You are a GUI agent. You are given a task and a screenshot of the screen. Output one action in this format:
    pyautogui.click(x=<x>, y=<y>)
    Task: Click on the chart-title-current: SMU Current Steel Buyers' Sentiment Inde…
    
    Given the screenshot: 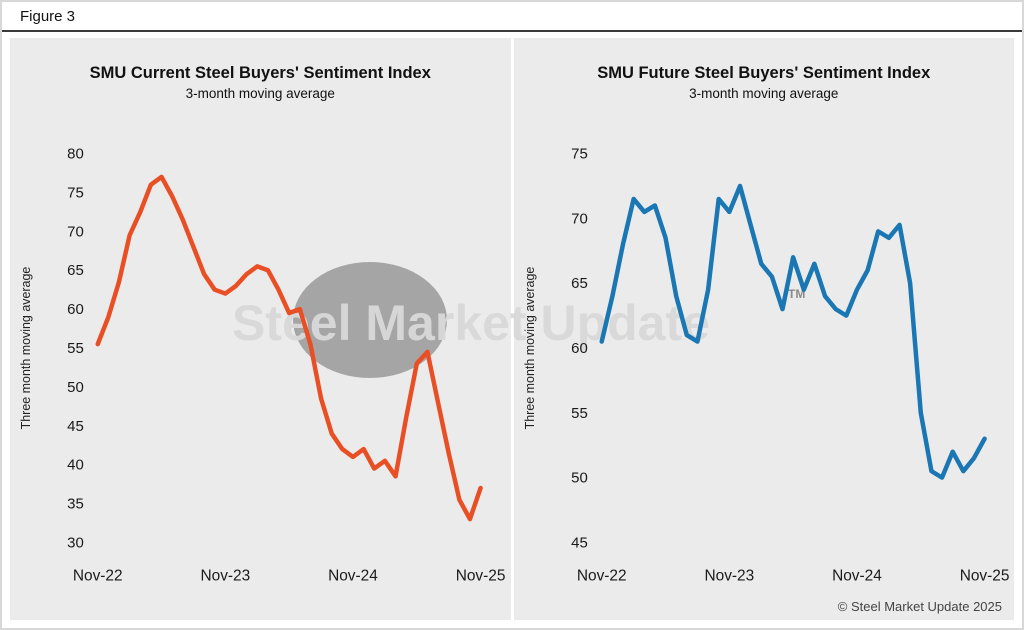 What is the action you would take?
    pyautogui.click(x=260, y=73)
    